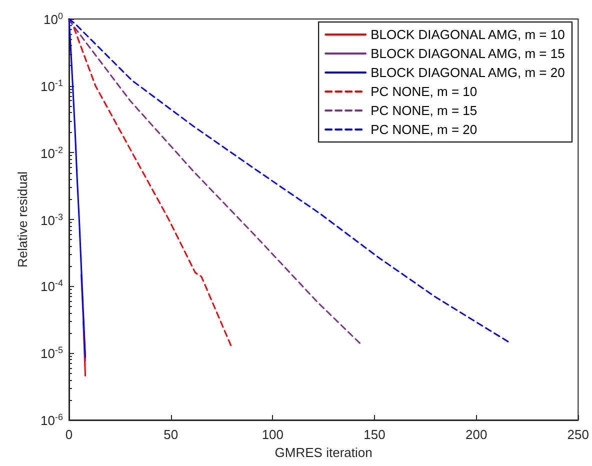 This screenshot has height=466, width=592. I want to click on legend-label: BLOCK DIAGONAL AMG, m = 15, so click(467, 53).